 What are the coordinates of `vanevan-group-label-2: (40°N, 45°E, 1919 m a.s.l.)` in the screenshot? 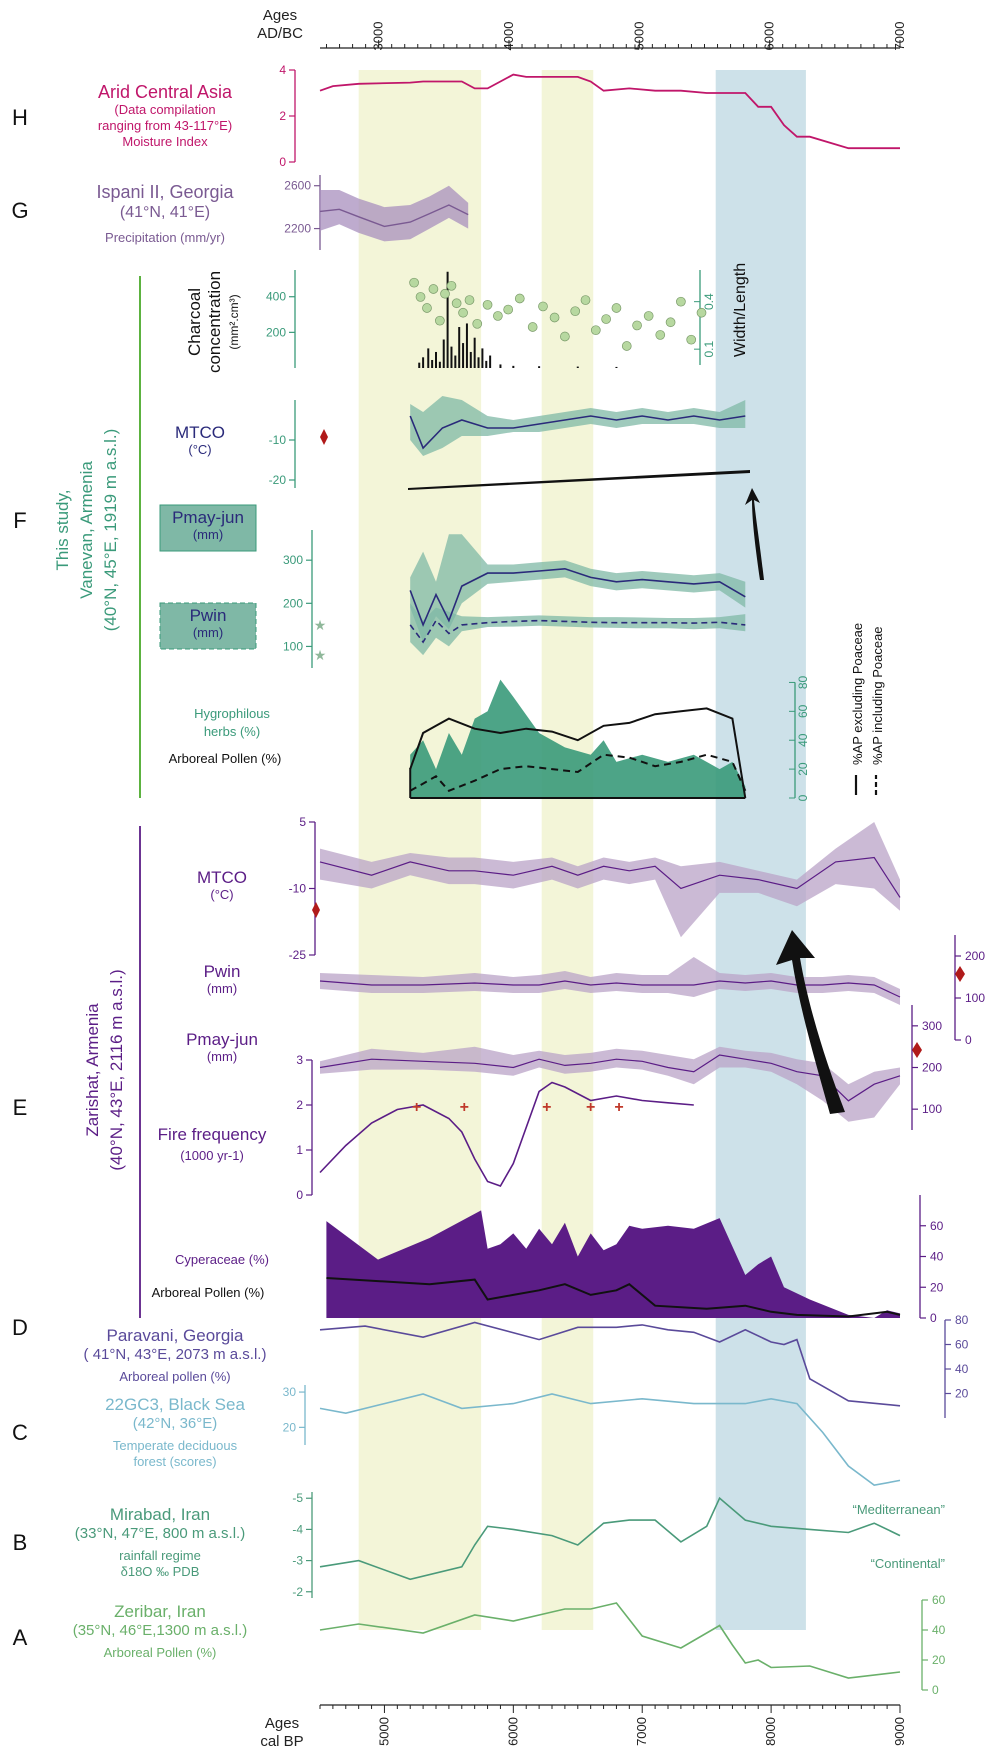 It's located at (110, 530).